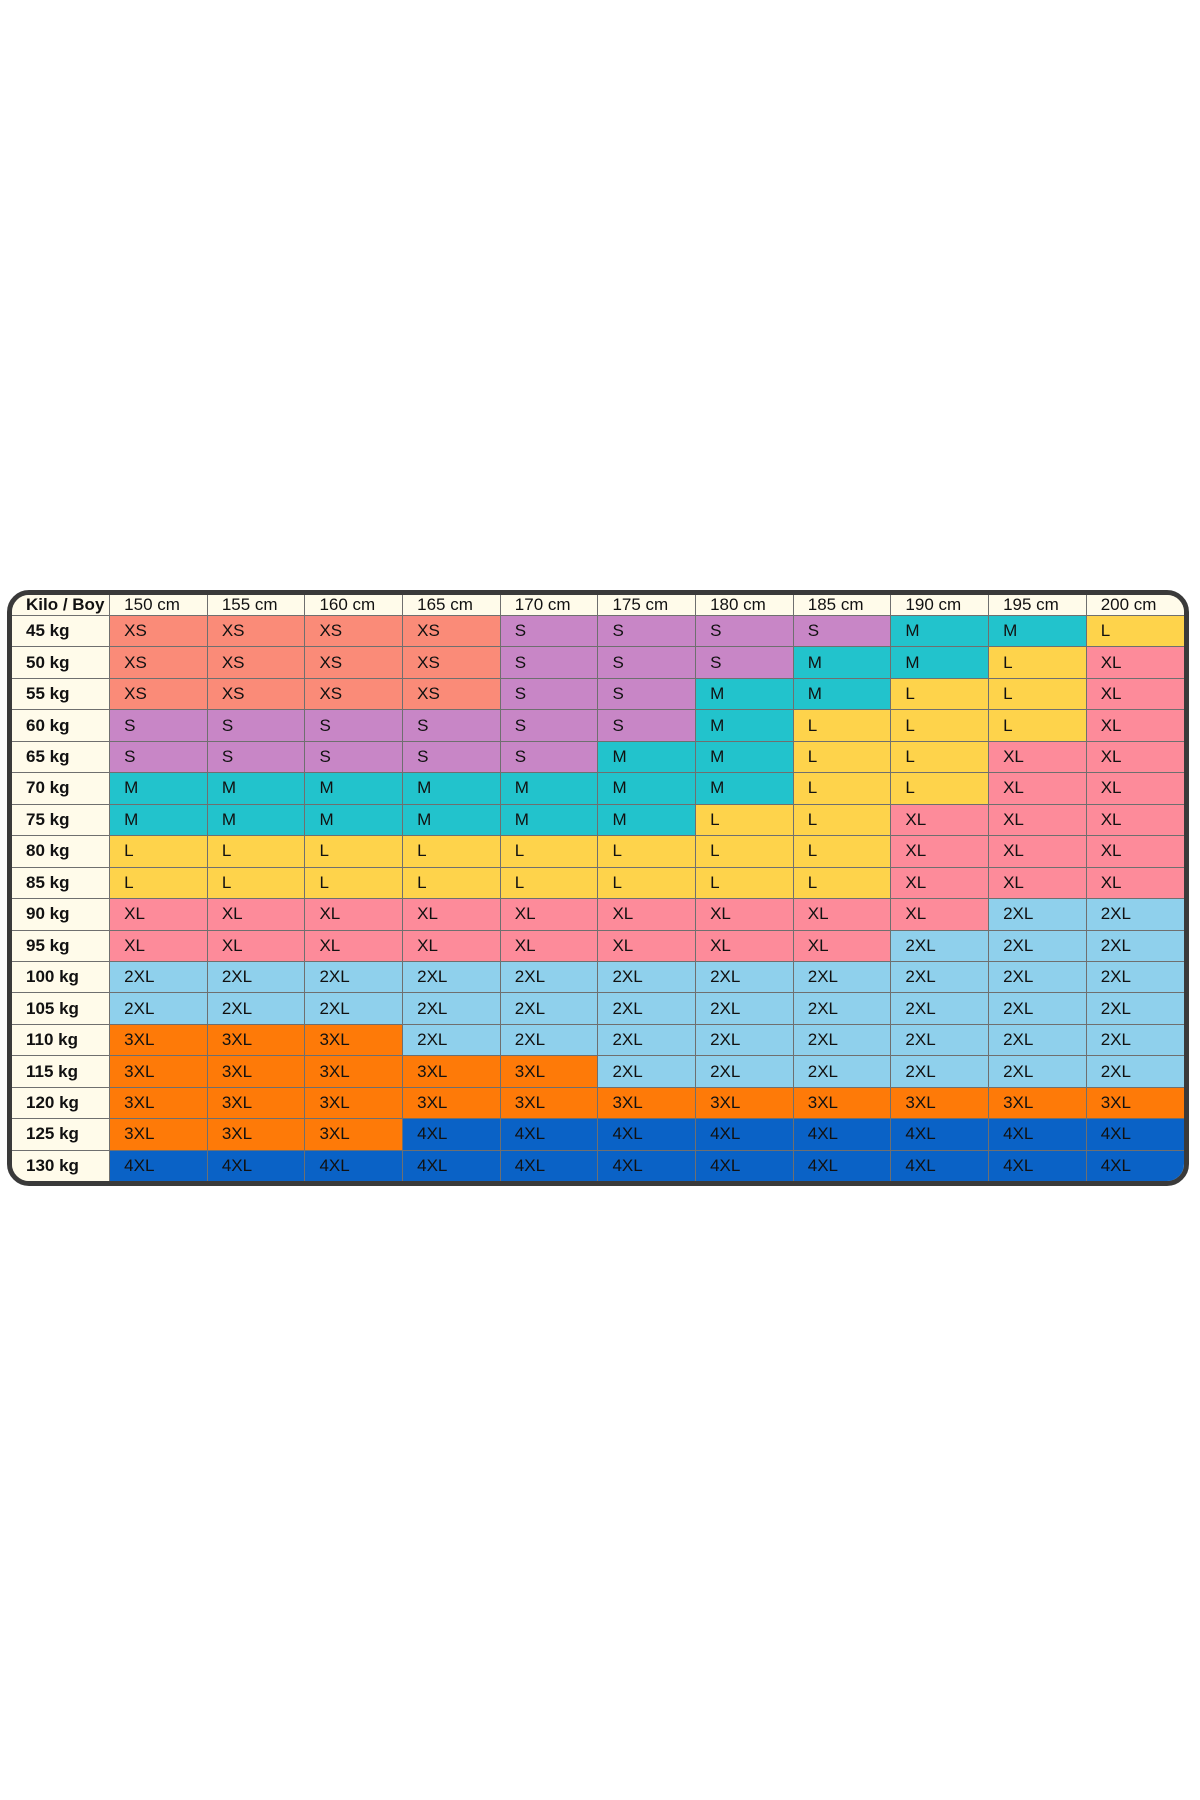 This screenshot has width=1200, height=1800. I want to click on table-row: 85 kg L L L L L L L L XL XL XL, so click(598, 883).